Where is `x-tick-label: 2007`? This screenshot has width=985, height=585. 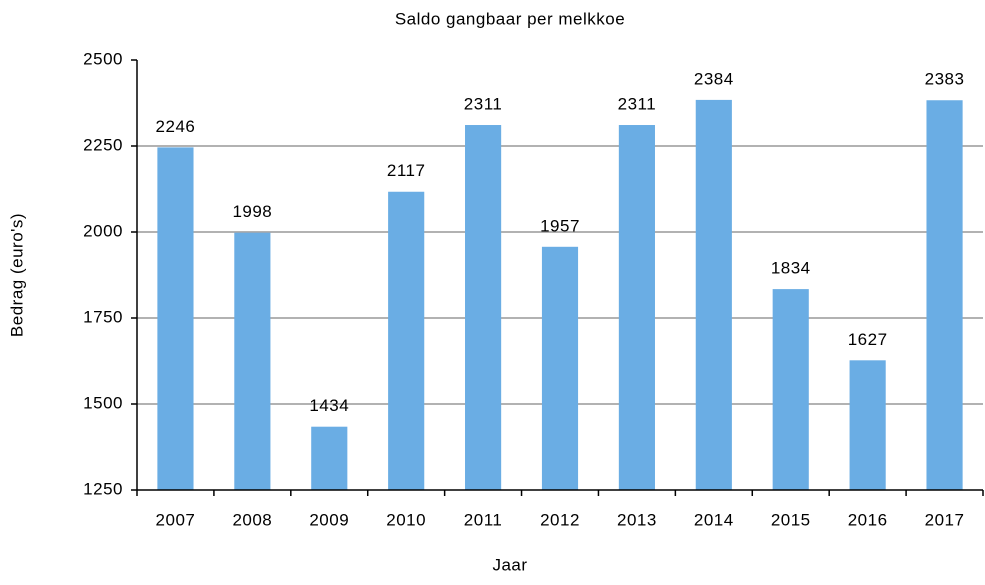 x-tick-label: 2007 is located at coordinates (176, 519).